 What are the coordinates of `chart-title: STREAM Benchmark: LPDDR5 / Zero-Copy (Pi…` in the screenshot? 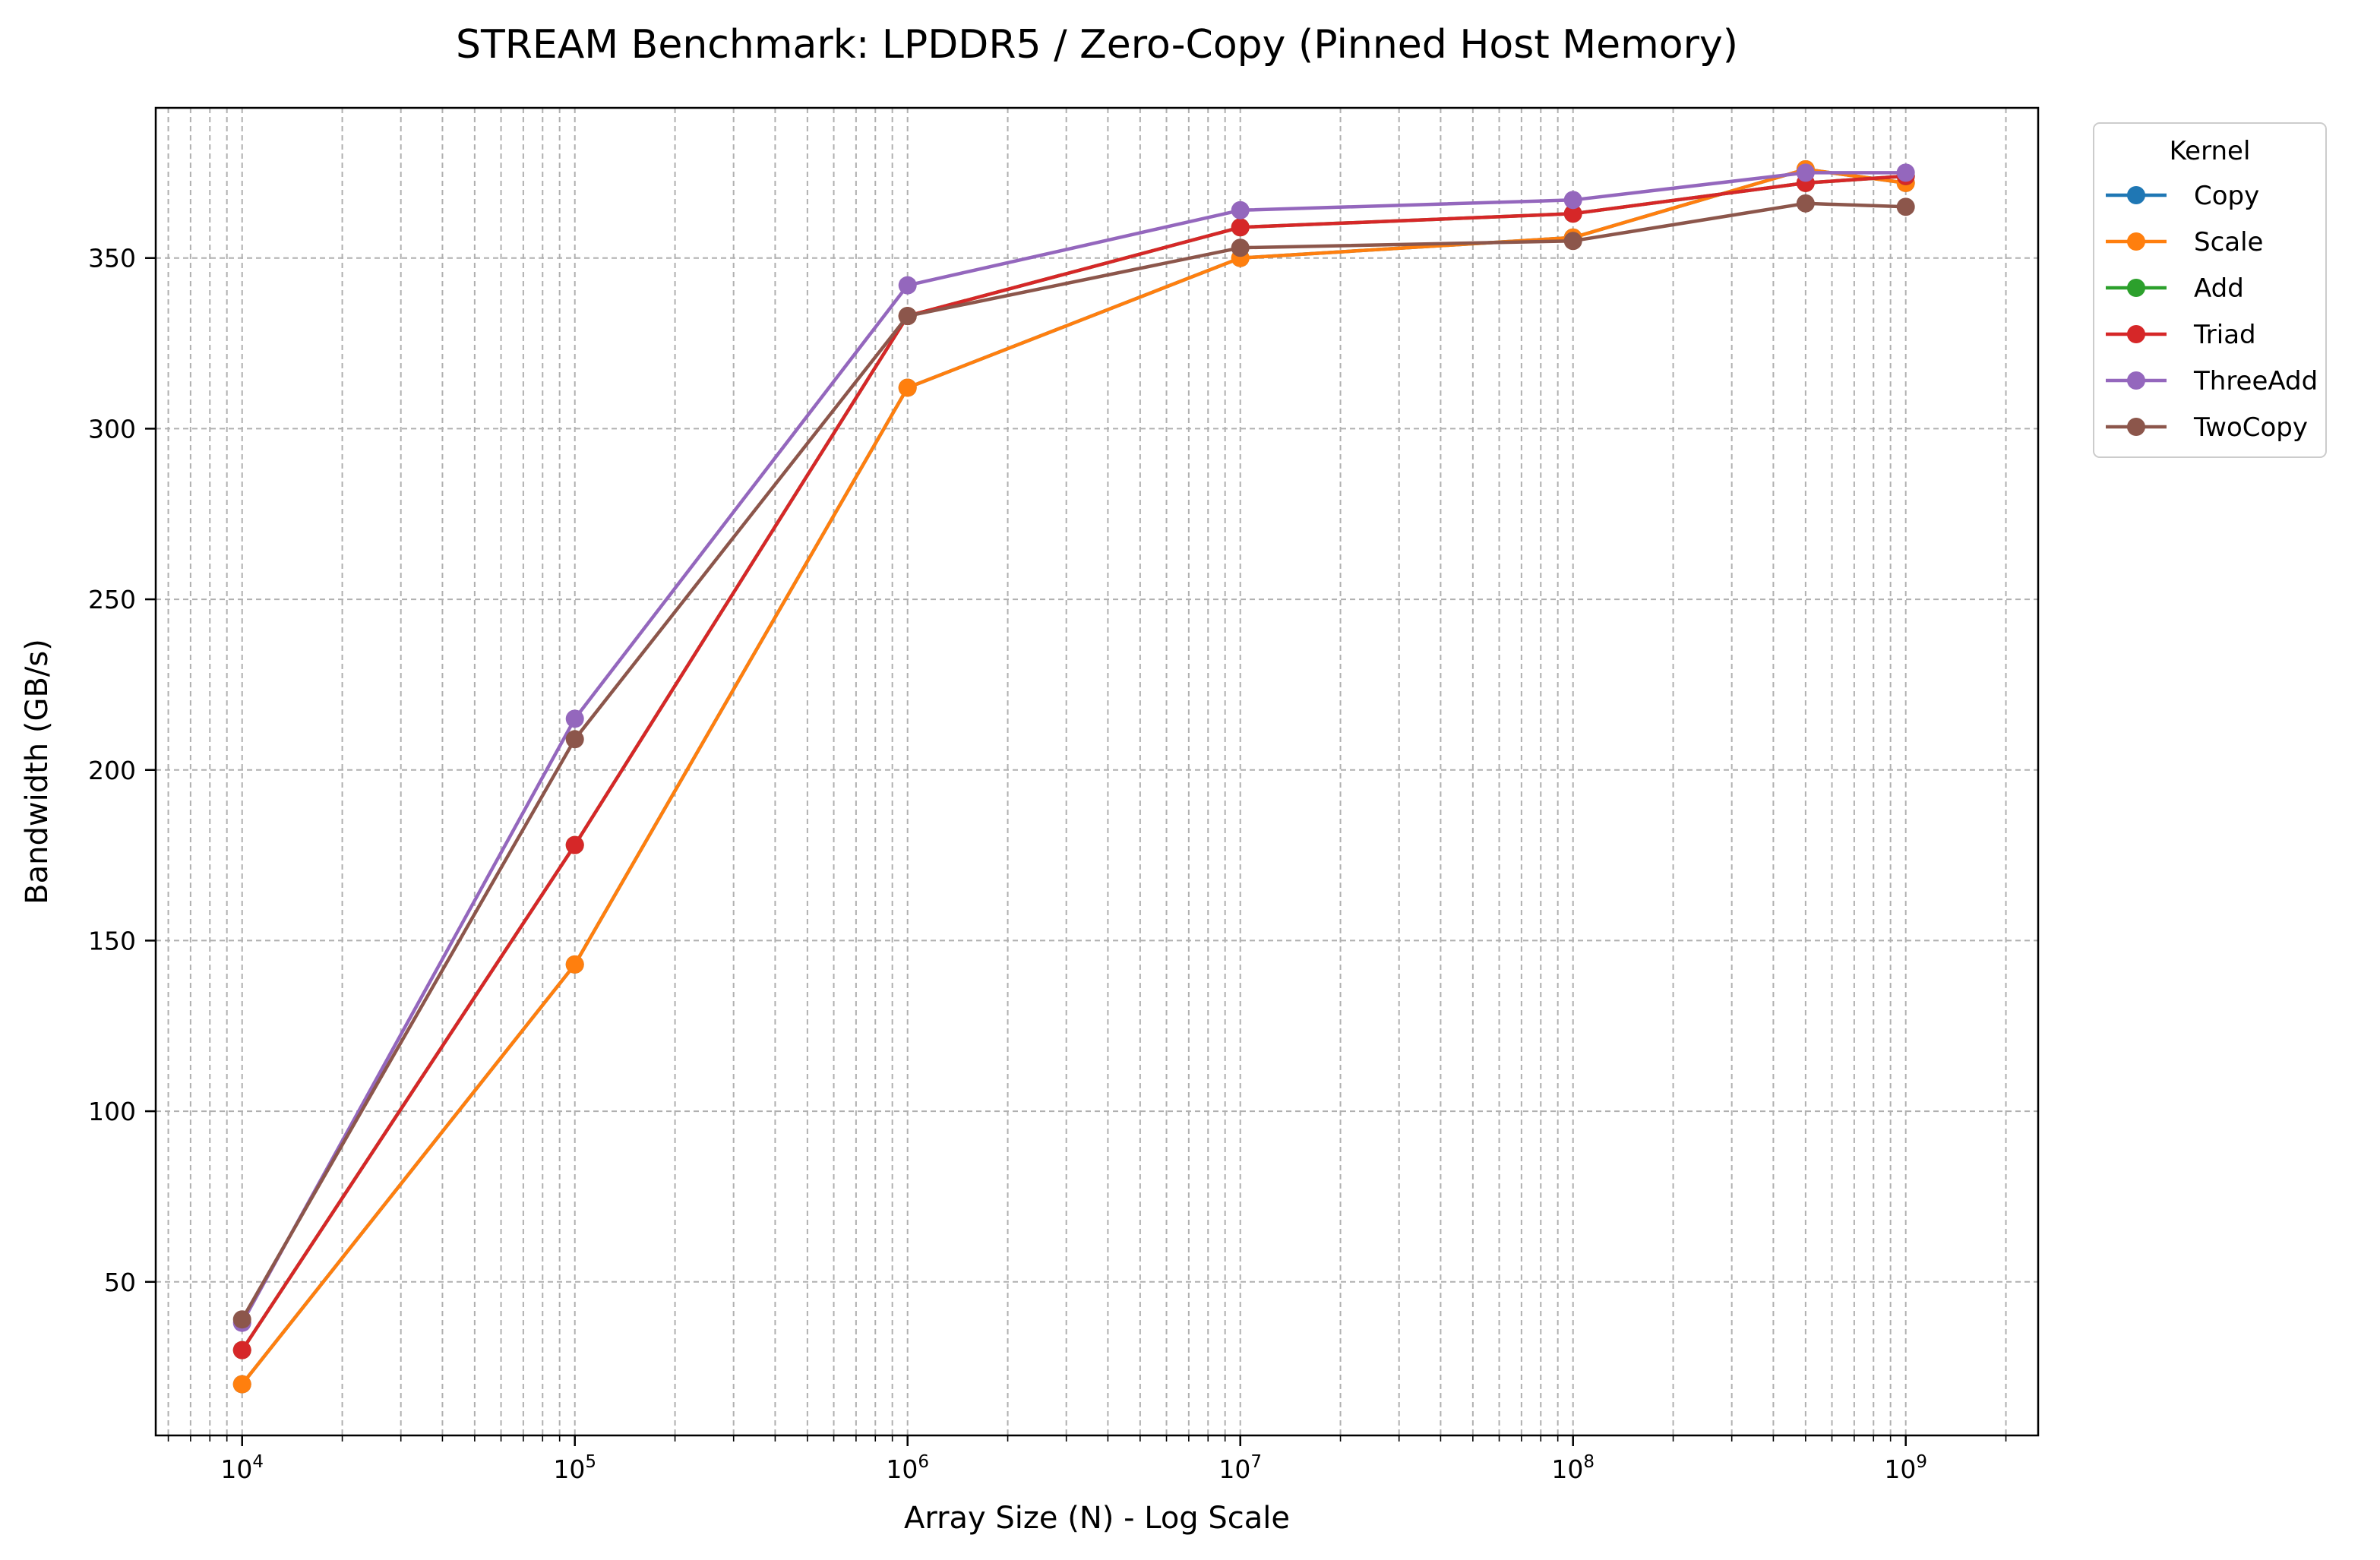 It's located at (1097, 45).